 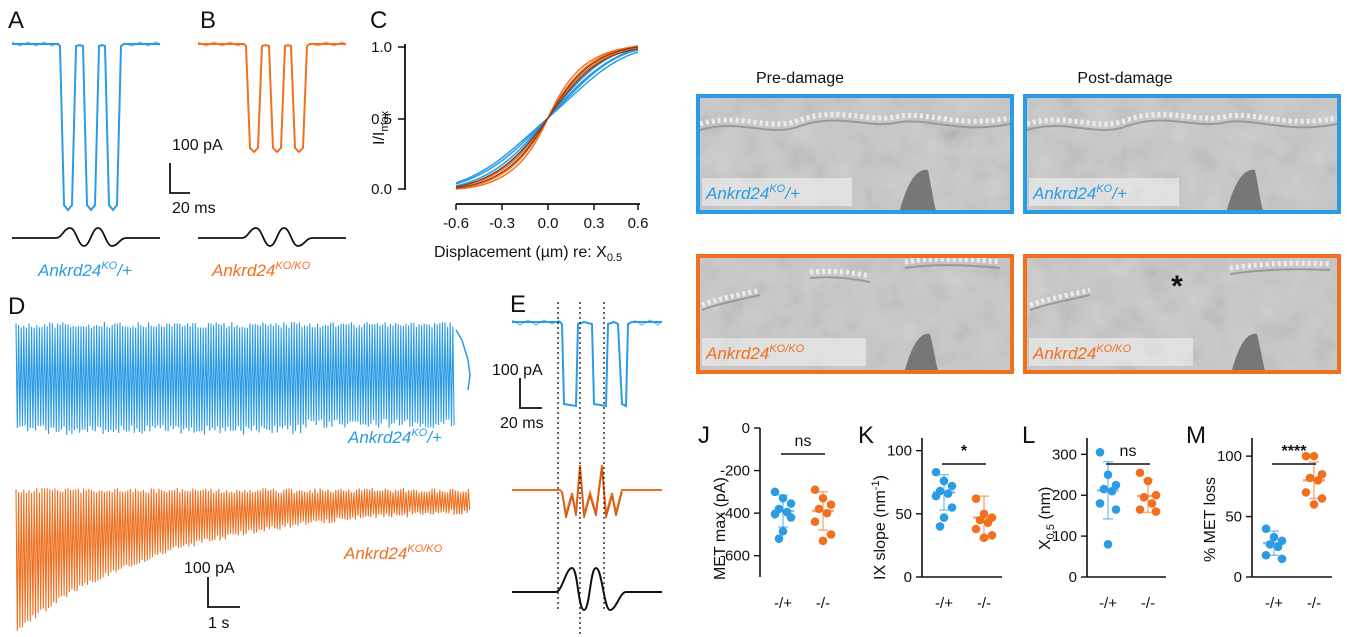 I want to click on panel-b-current-trace, so click(x=272, y=98).